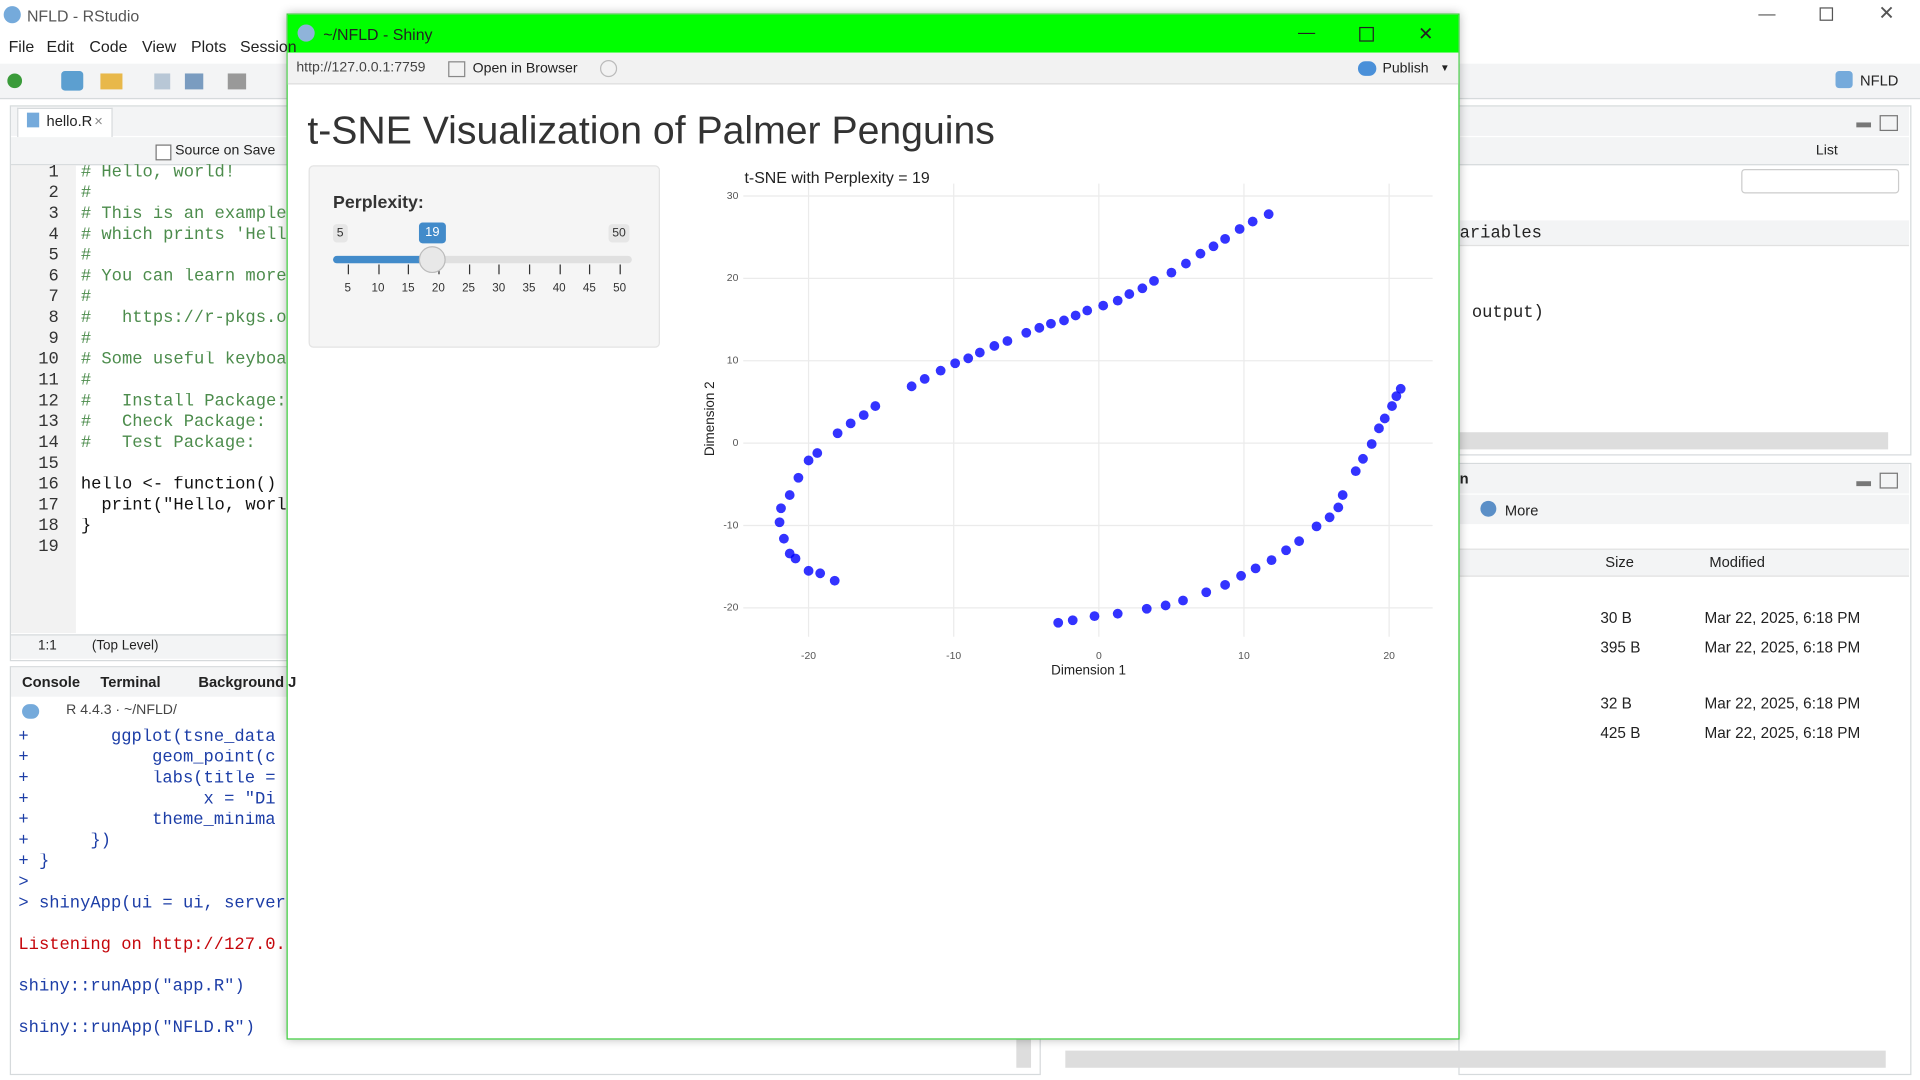  I want to click on publish-button: Publish, so click(1405, 69).